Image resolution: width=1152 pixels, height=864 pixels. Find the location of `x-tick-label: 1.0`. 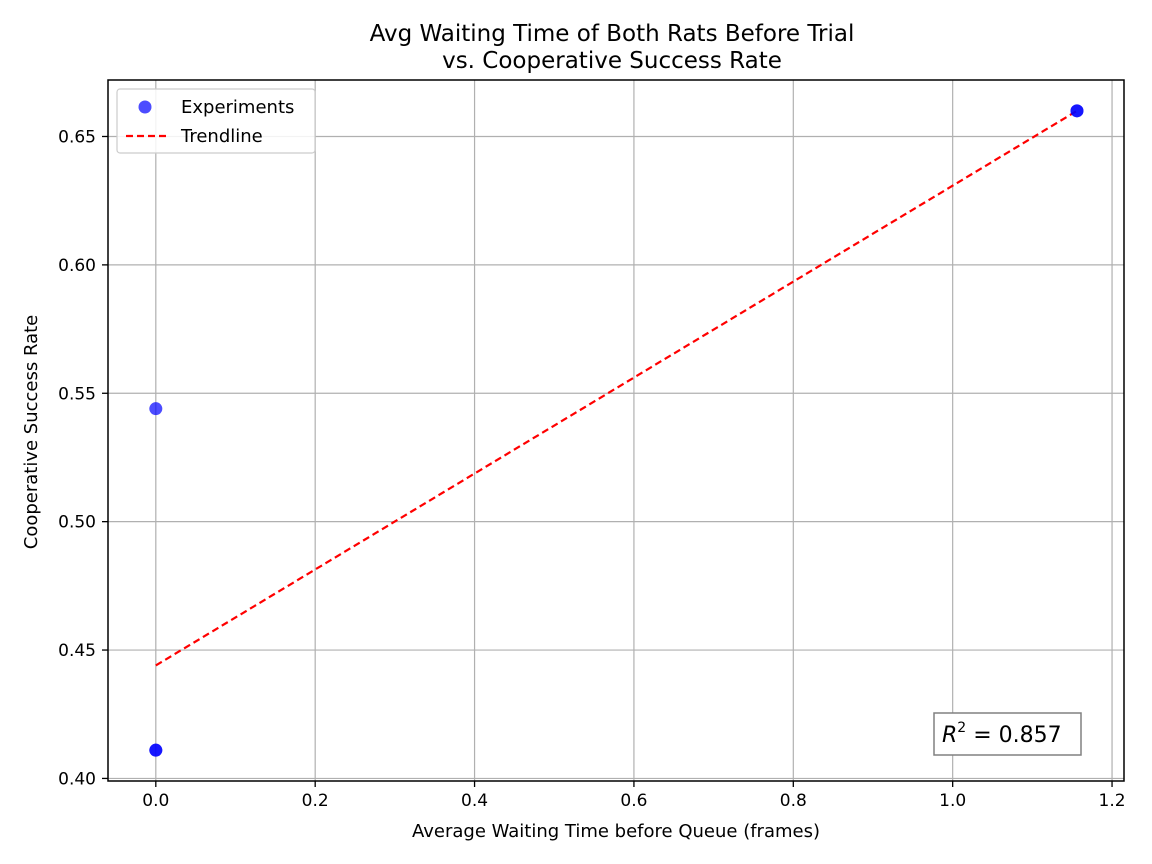

x-tick-label: 1.0 is located at coordinates (952, 801).